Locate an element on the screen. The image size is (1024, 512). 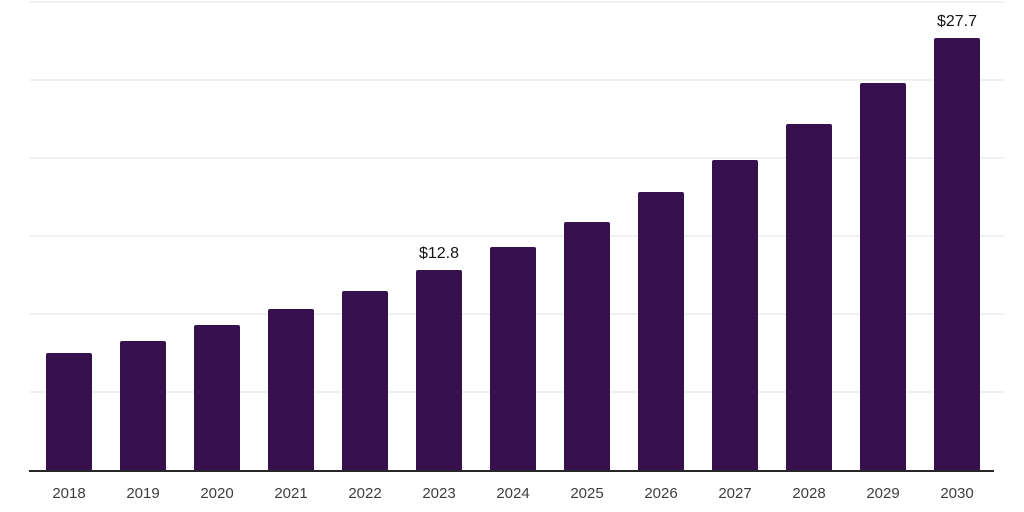
bar-2024: 2024 is located at coordinates (513, 374).